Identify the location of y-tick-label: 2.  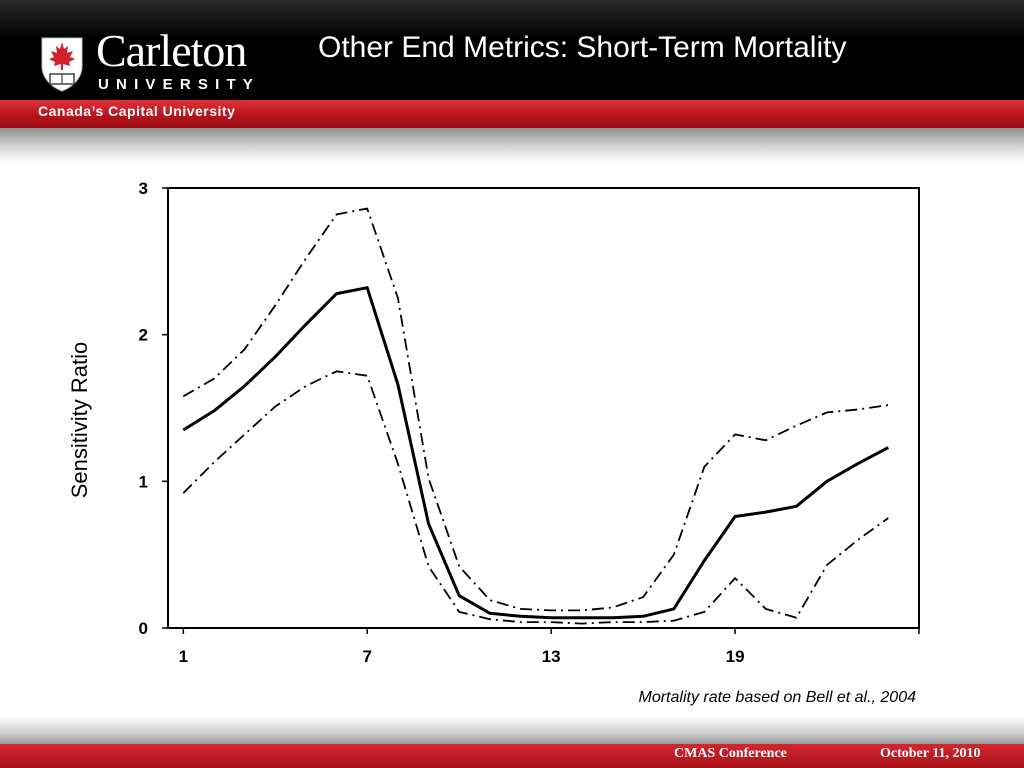
(143, 335).